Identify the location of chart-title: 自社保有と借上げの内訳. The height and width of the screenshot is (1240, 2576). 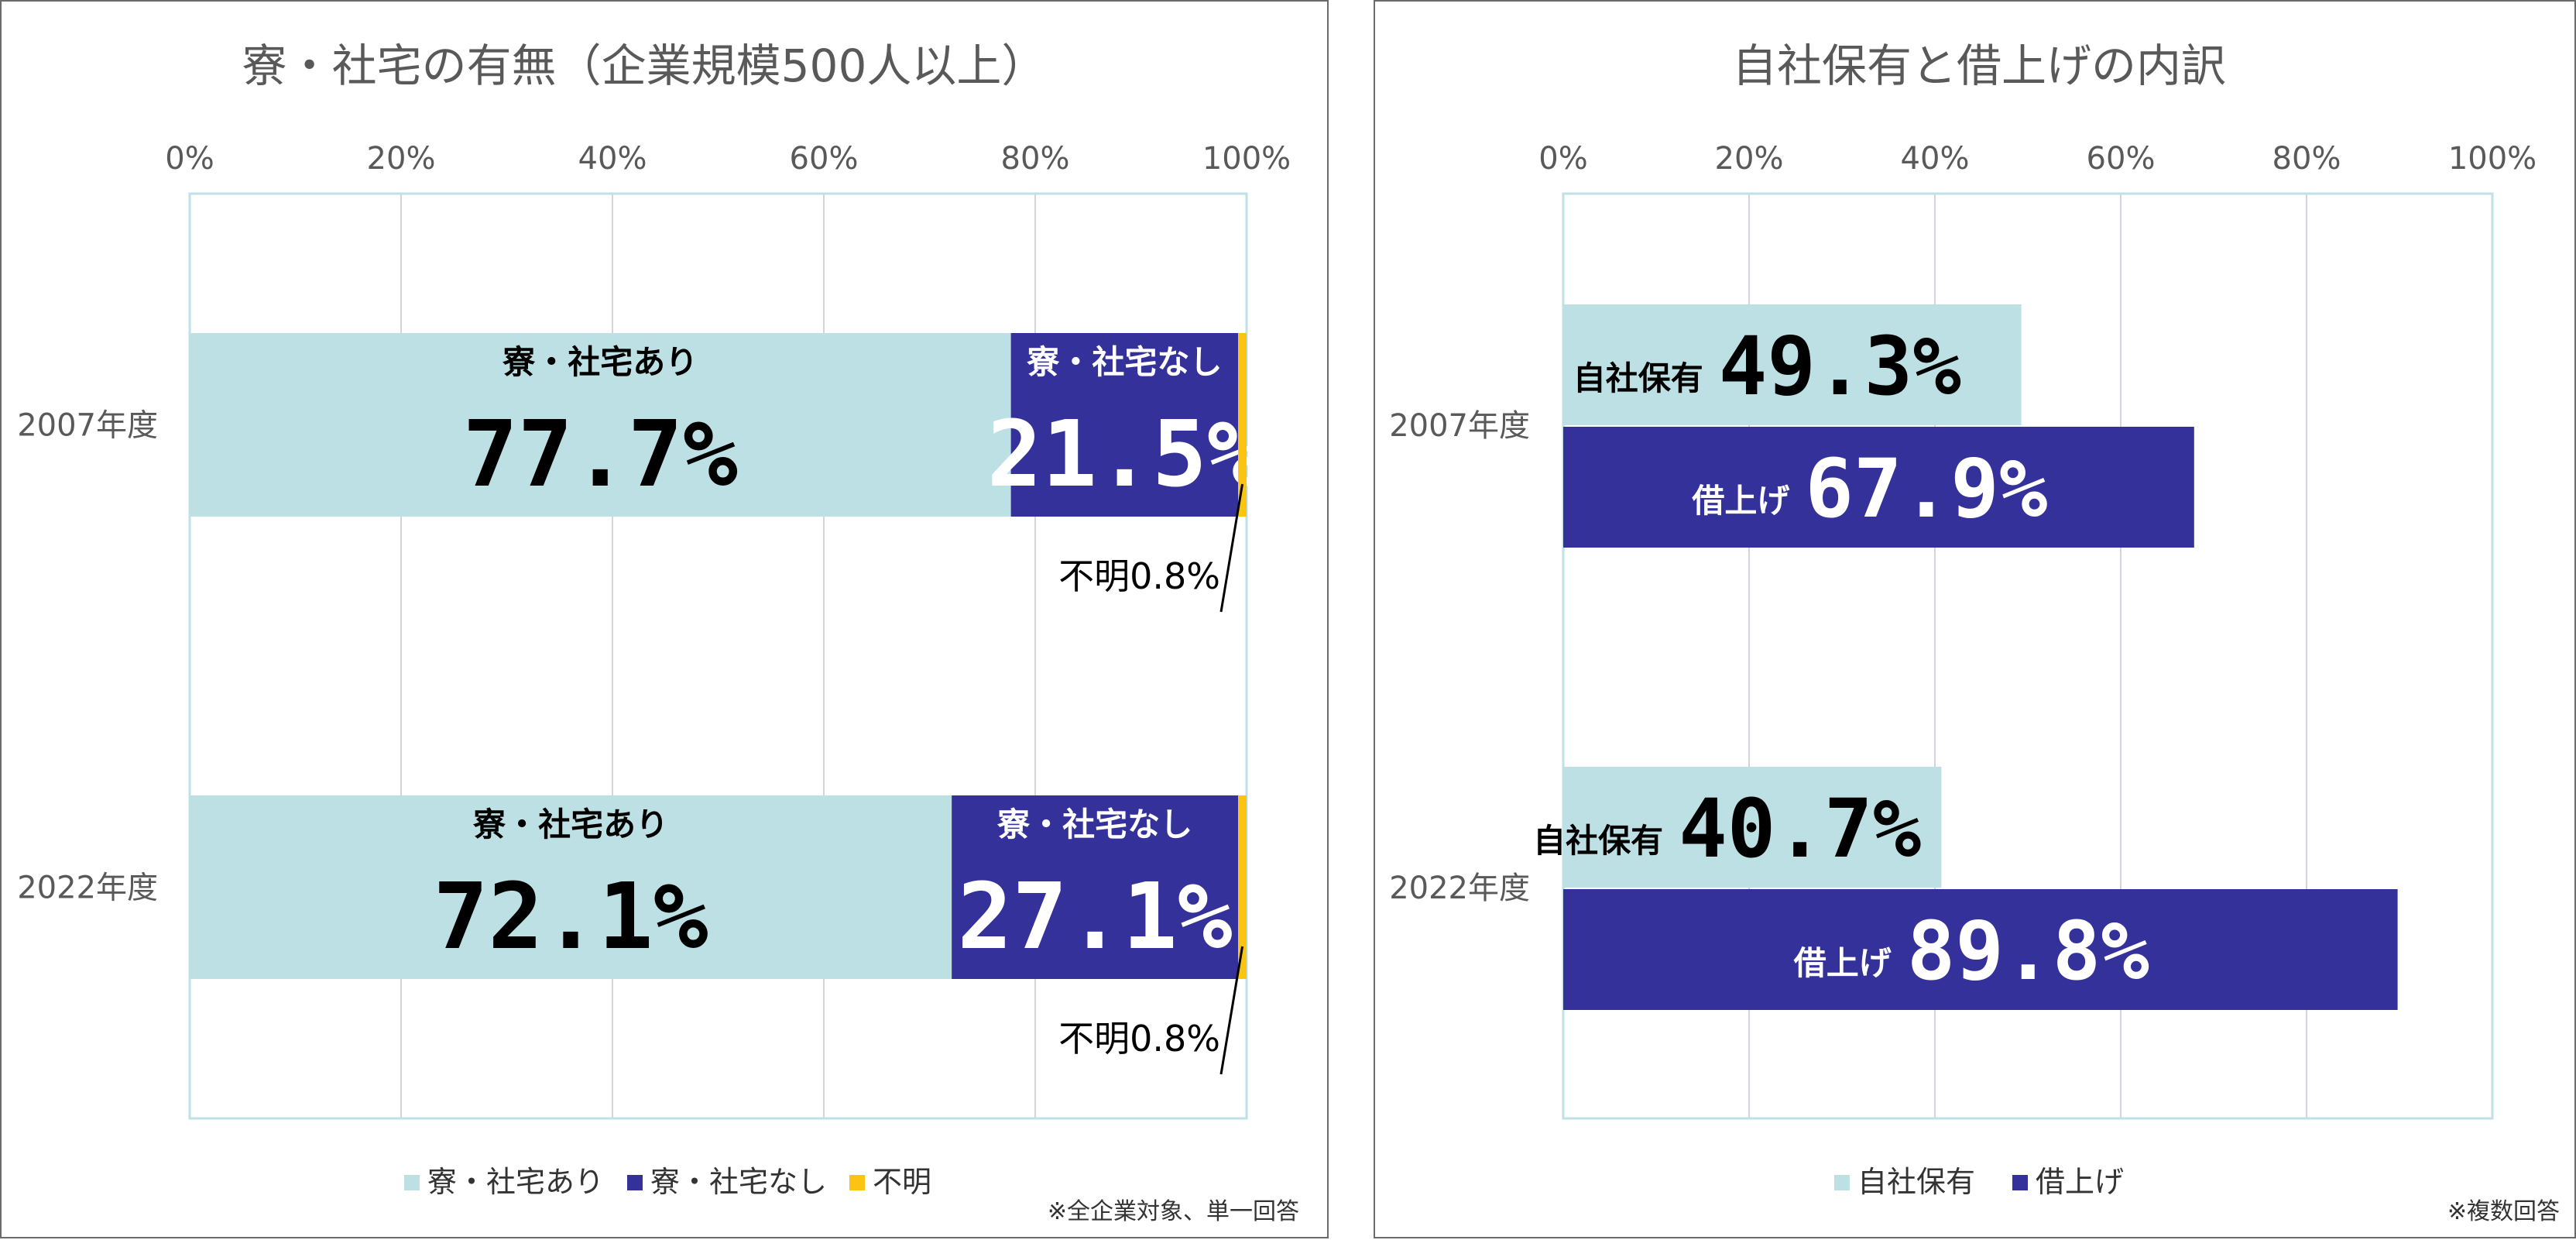
(1979, 66).